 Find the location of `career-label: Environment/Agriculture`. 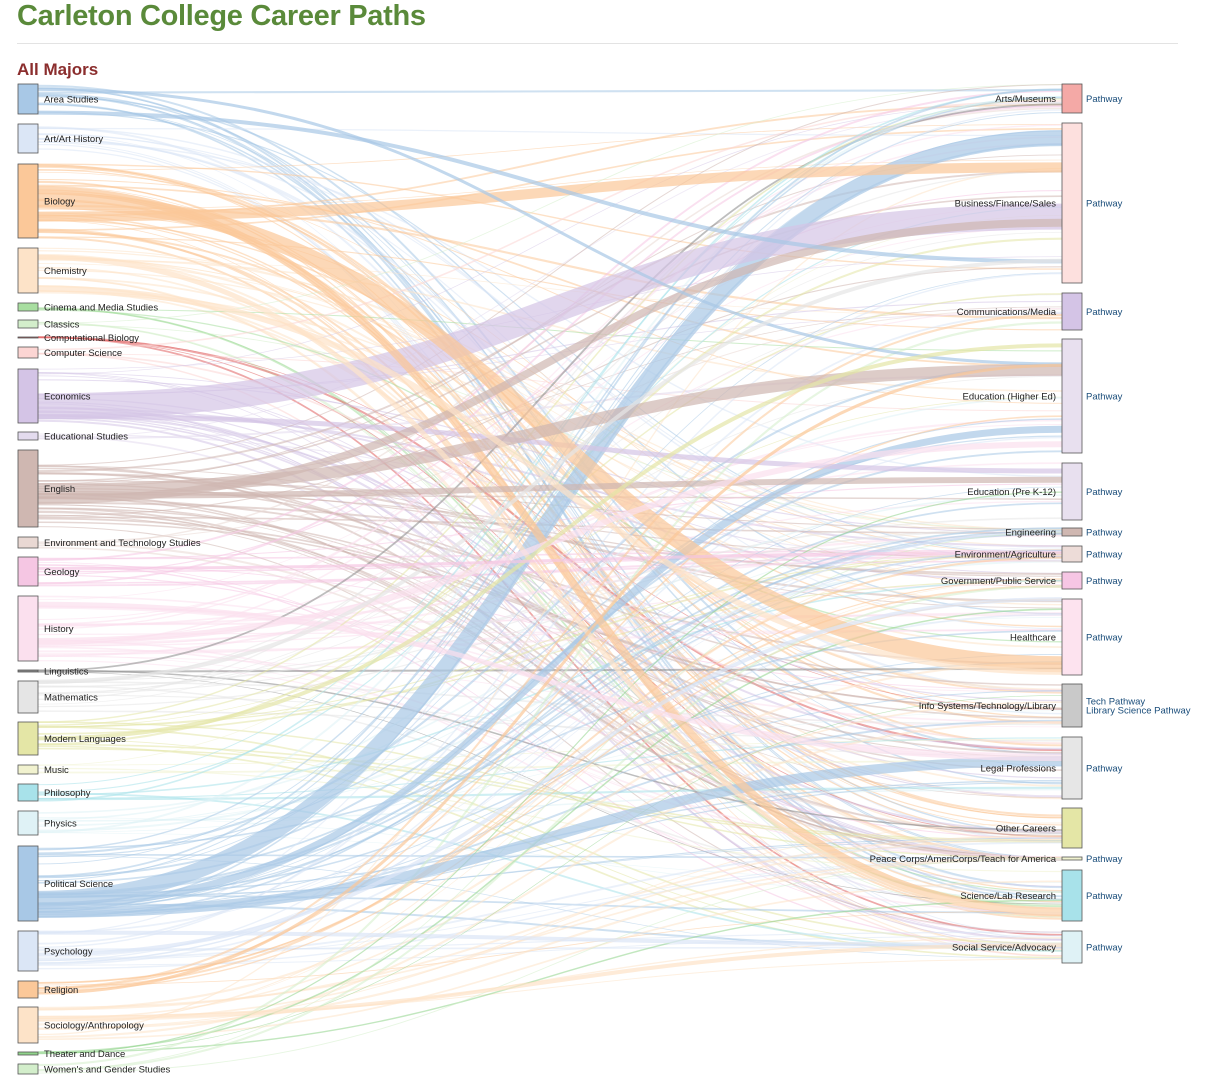

career-label: Environment/Agriculture is located at coordinates (1005, 555).